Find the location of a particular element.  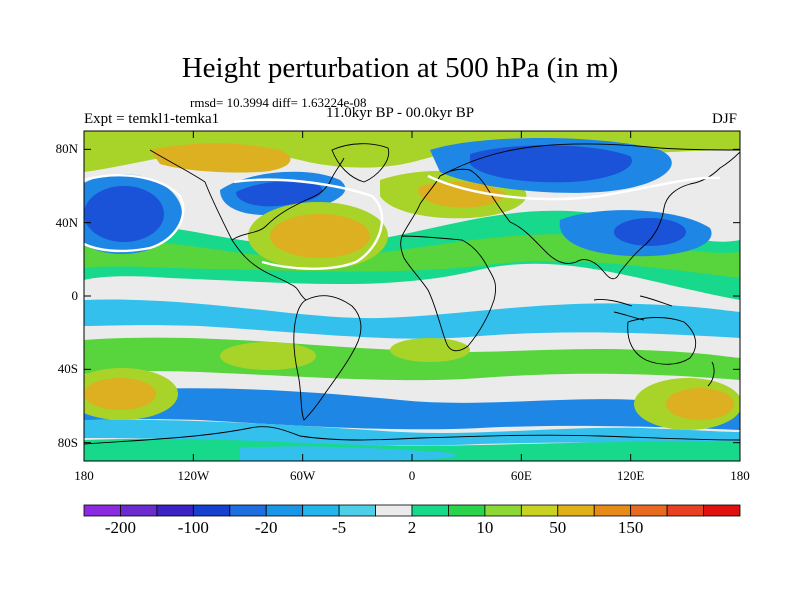

coast-south-america is located at coordinates (327, 358).